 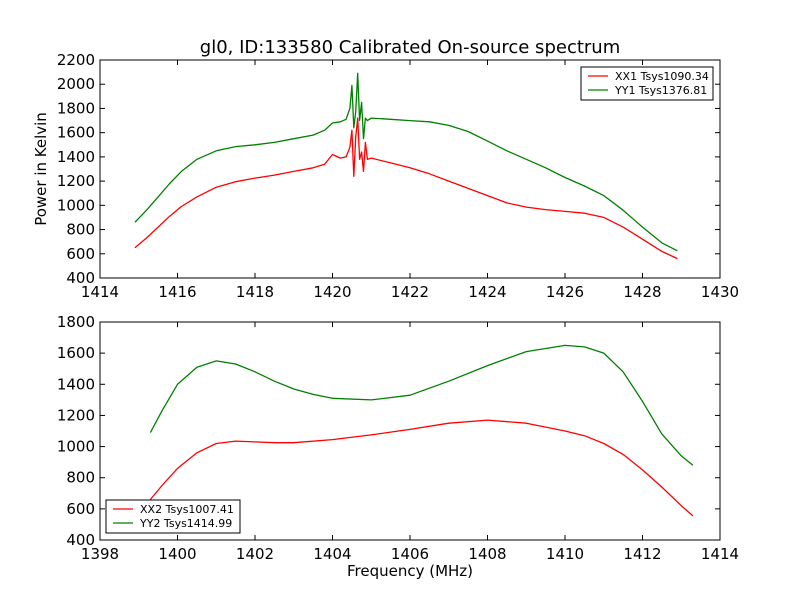 I want to click on x-tick-label: 1416, so click(x=177, y=292).